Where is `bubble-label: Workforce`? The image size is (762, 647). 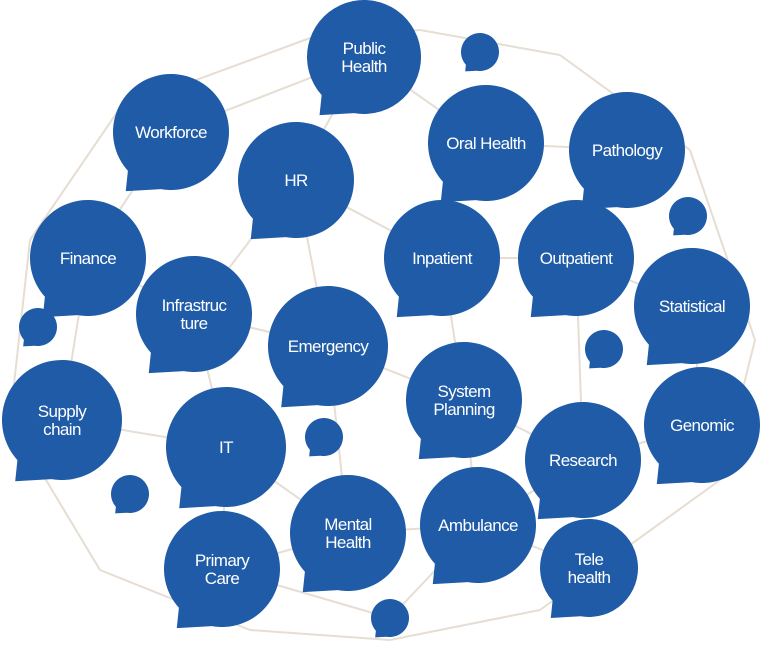 bubble-label: Workforce is located at coordinates (171, 132).